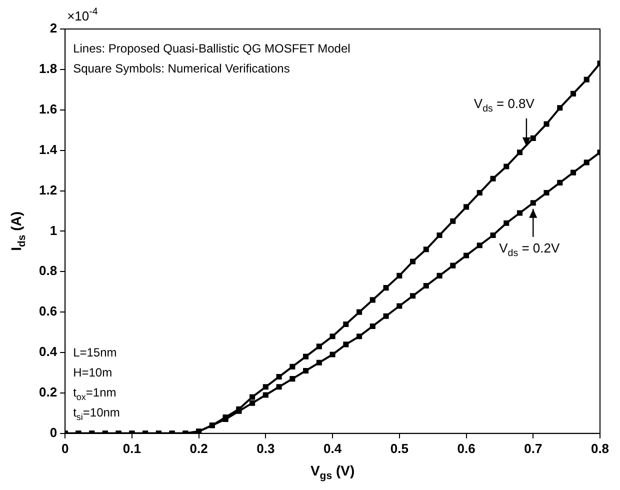 The height and width of the screenshot is (490, 620). I want to click on x-tick-label: 0.1, so click(131, 448).